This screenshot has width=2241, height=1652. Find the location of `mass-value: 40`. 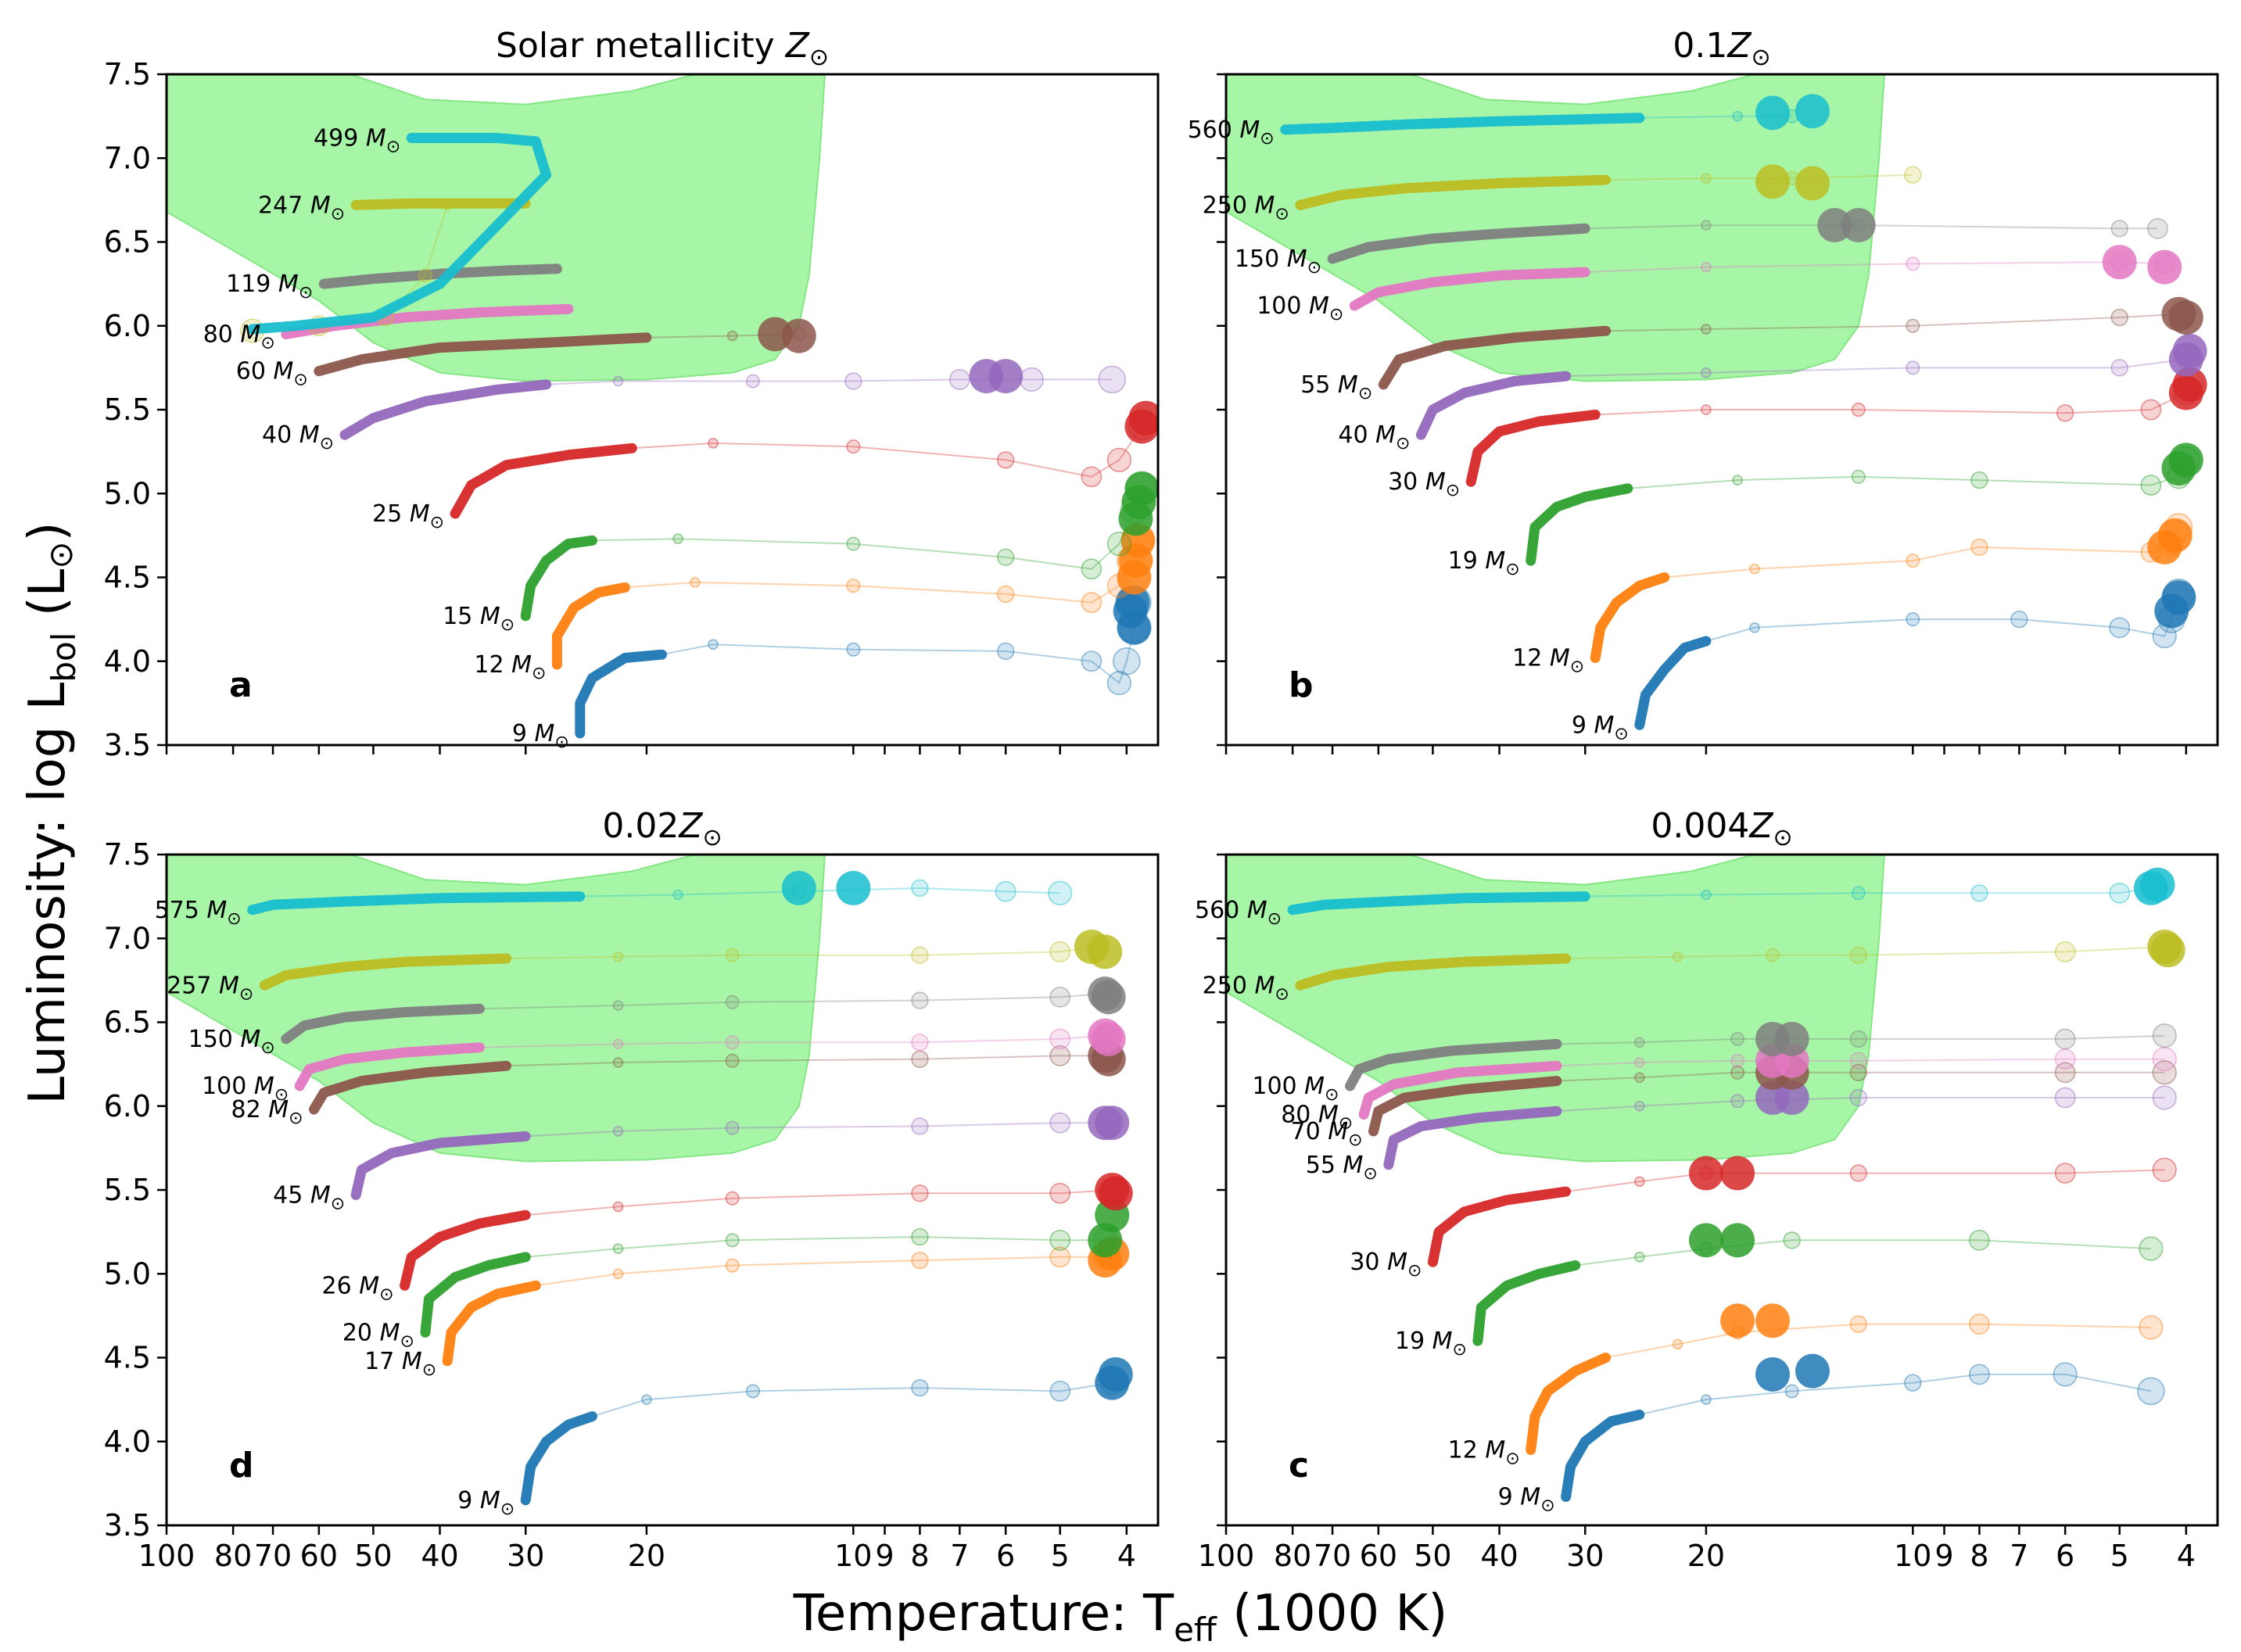

mass-value: 40 is located at coordinates (1356, 435).